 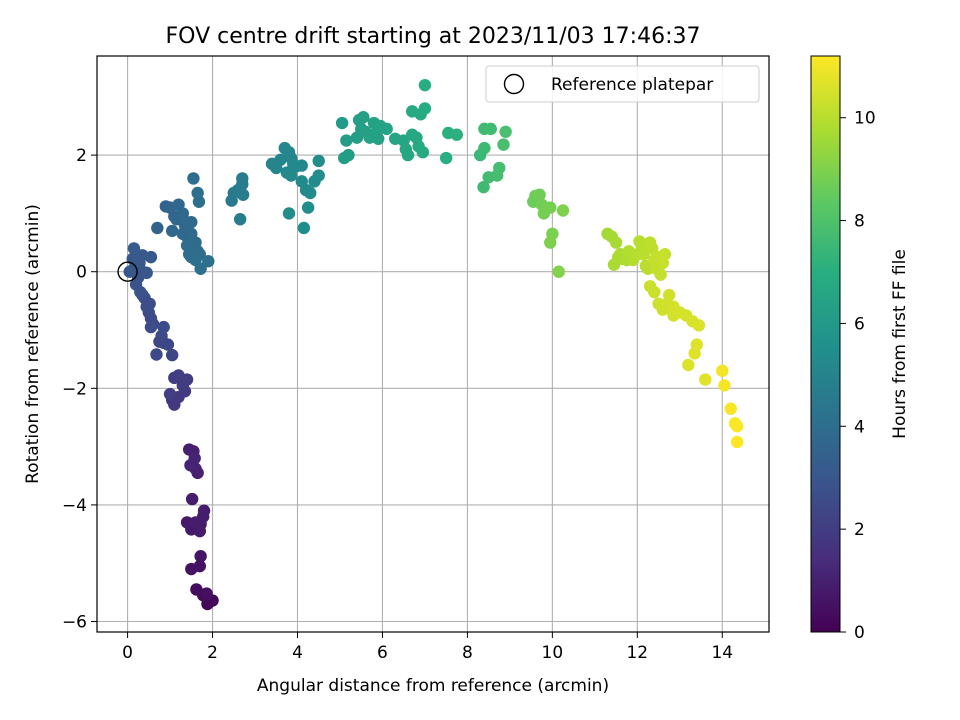 What do you see at coordinates (467, 653) in the screenshot?
I see `x-tick-label: 8` at bounding box center [467, 653].